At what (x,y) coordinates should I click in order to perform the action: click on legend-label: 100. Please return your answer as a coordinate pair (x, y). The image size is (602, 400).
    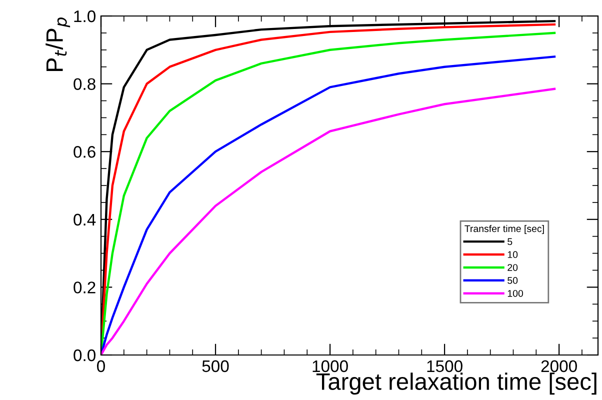
    Looking at the image, I should click on (516, 293).